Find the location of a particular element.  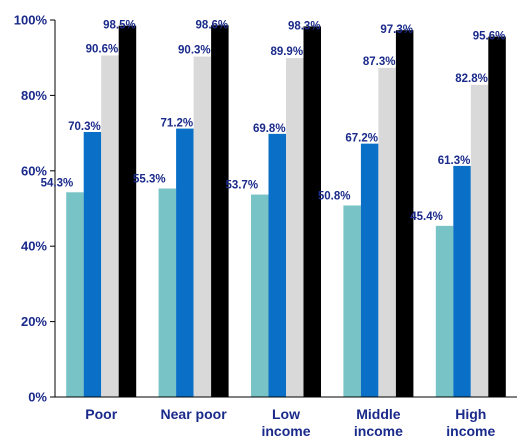

data-label: 55.3% is located at coordinates (149, 180).